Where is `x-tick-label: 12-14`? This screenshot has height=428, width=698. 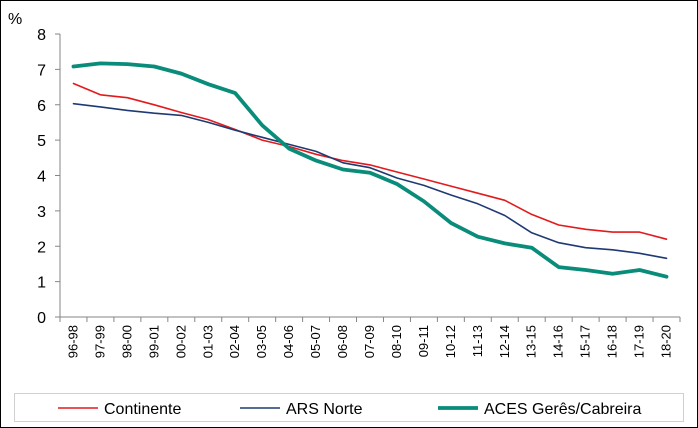 x-tick-label: 12-14 is located at coordinates (504, 341).